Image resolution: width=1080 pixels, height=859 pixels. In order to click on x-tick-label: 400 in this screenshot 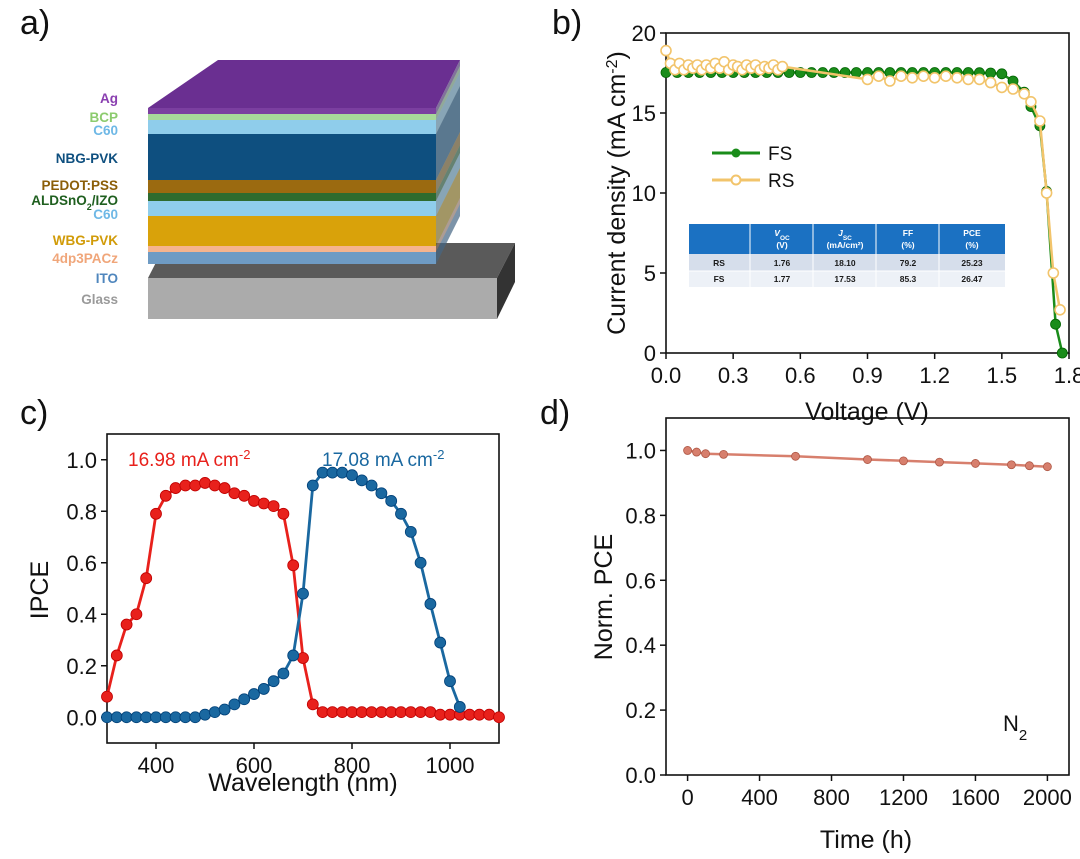, I will do `click(759, 797)`.